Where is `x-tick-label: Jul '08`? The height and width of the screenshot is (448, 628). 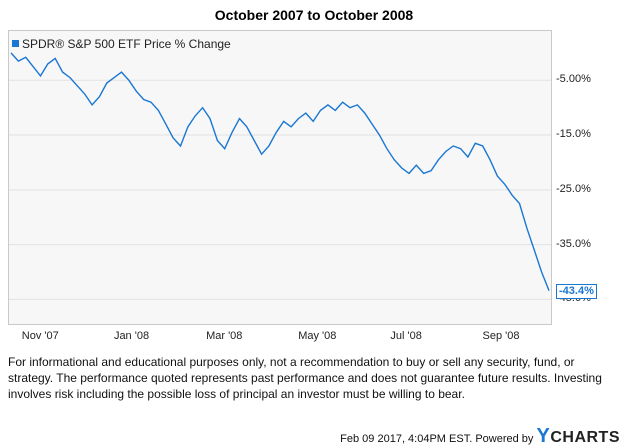
x-tick-label: Jul '08 is located at coordinates (406, 336).